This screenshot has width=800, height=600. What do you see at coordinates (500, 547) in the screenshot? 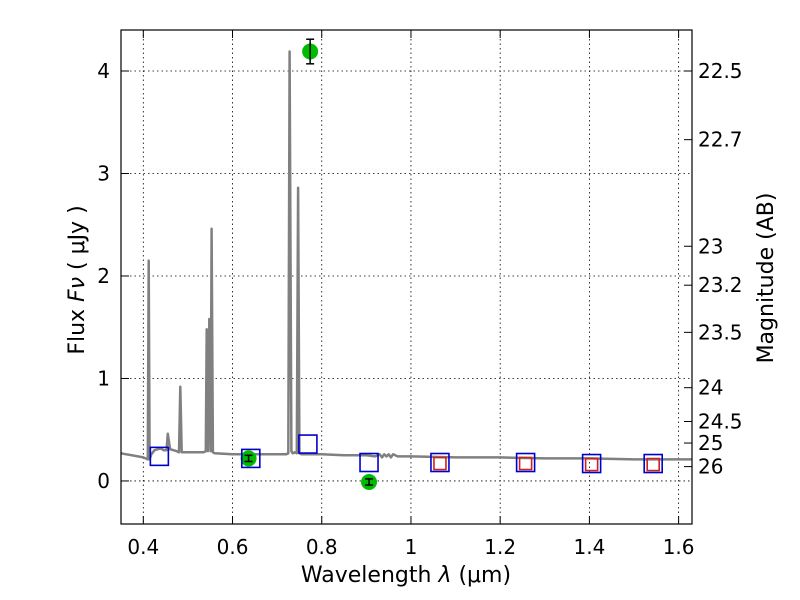
I see `x-tick-label: 1.2` at bounding box center [500, 547].